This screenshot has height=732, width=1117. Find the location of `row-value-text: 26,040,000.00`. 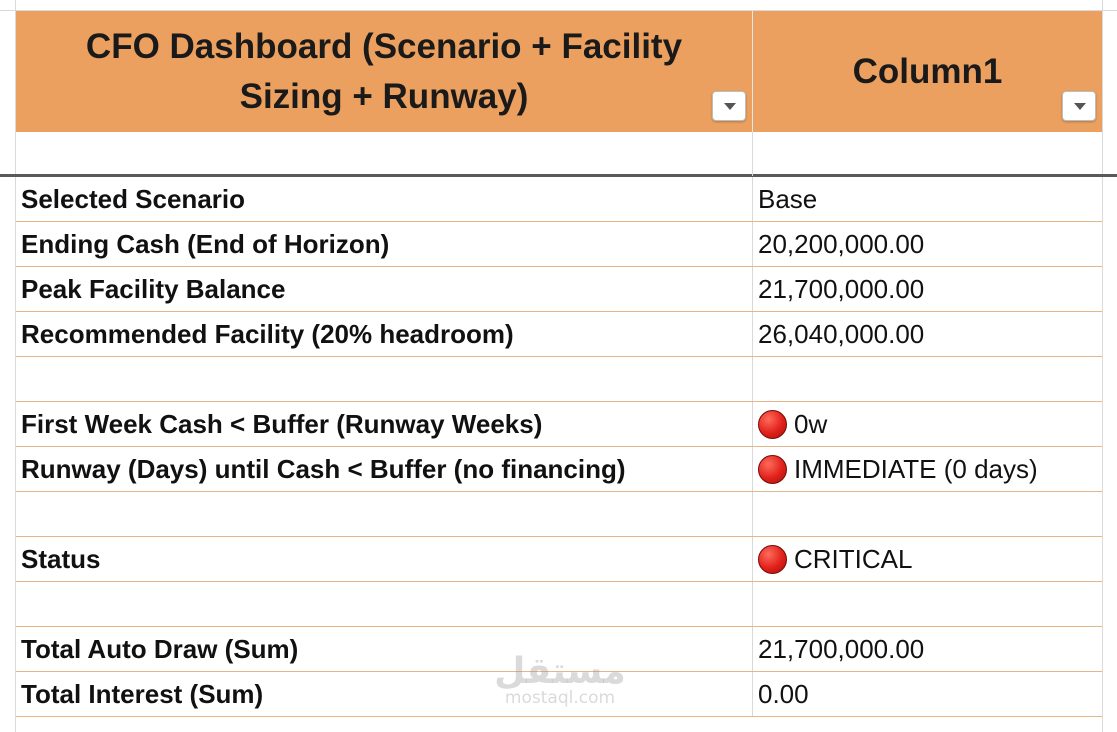

row-value-text: 26,040,000.00 is located at coordinates (841, 333).